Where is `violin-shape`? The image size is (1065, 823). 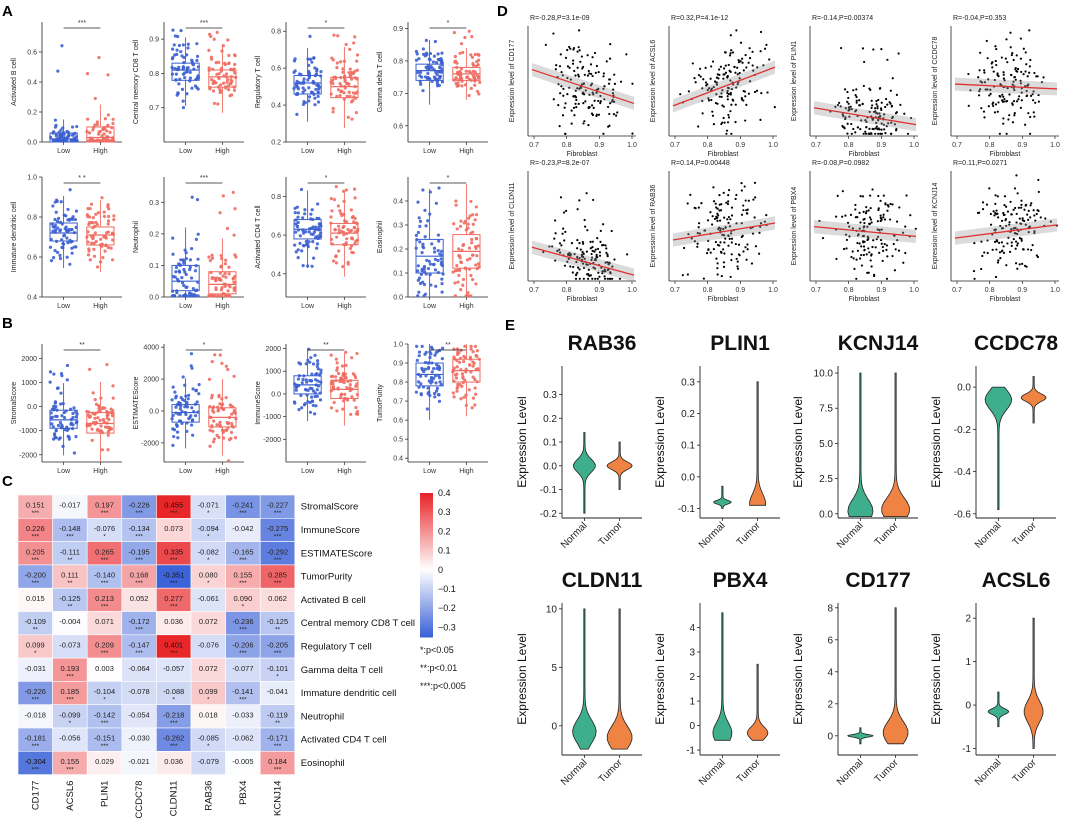
violin-shape is located at coordinates (722, 497).